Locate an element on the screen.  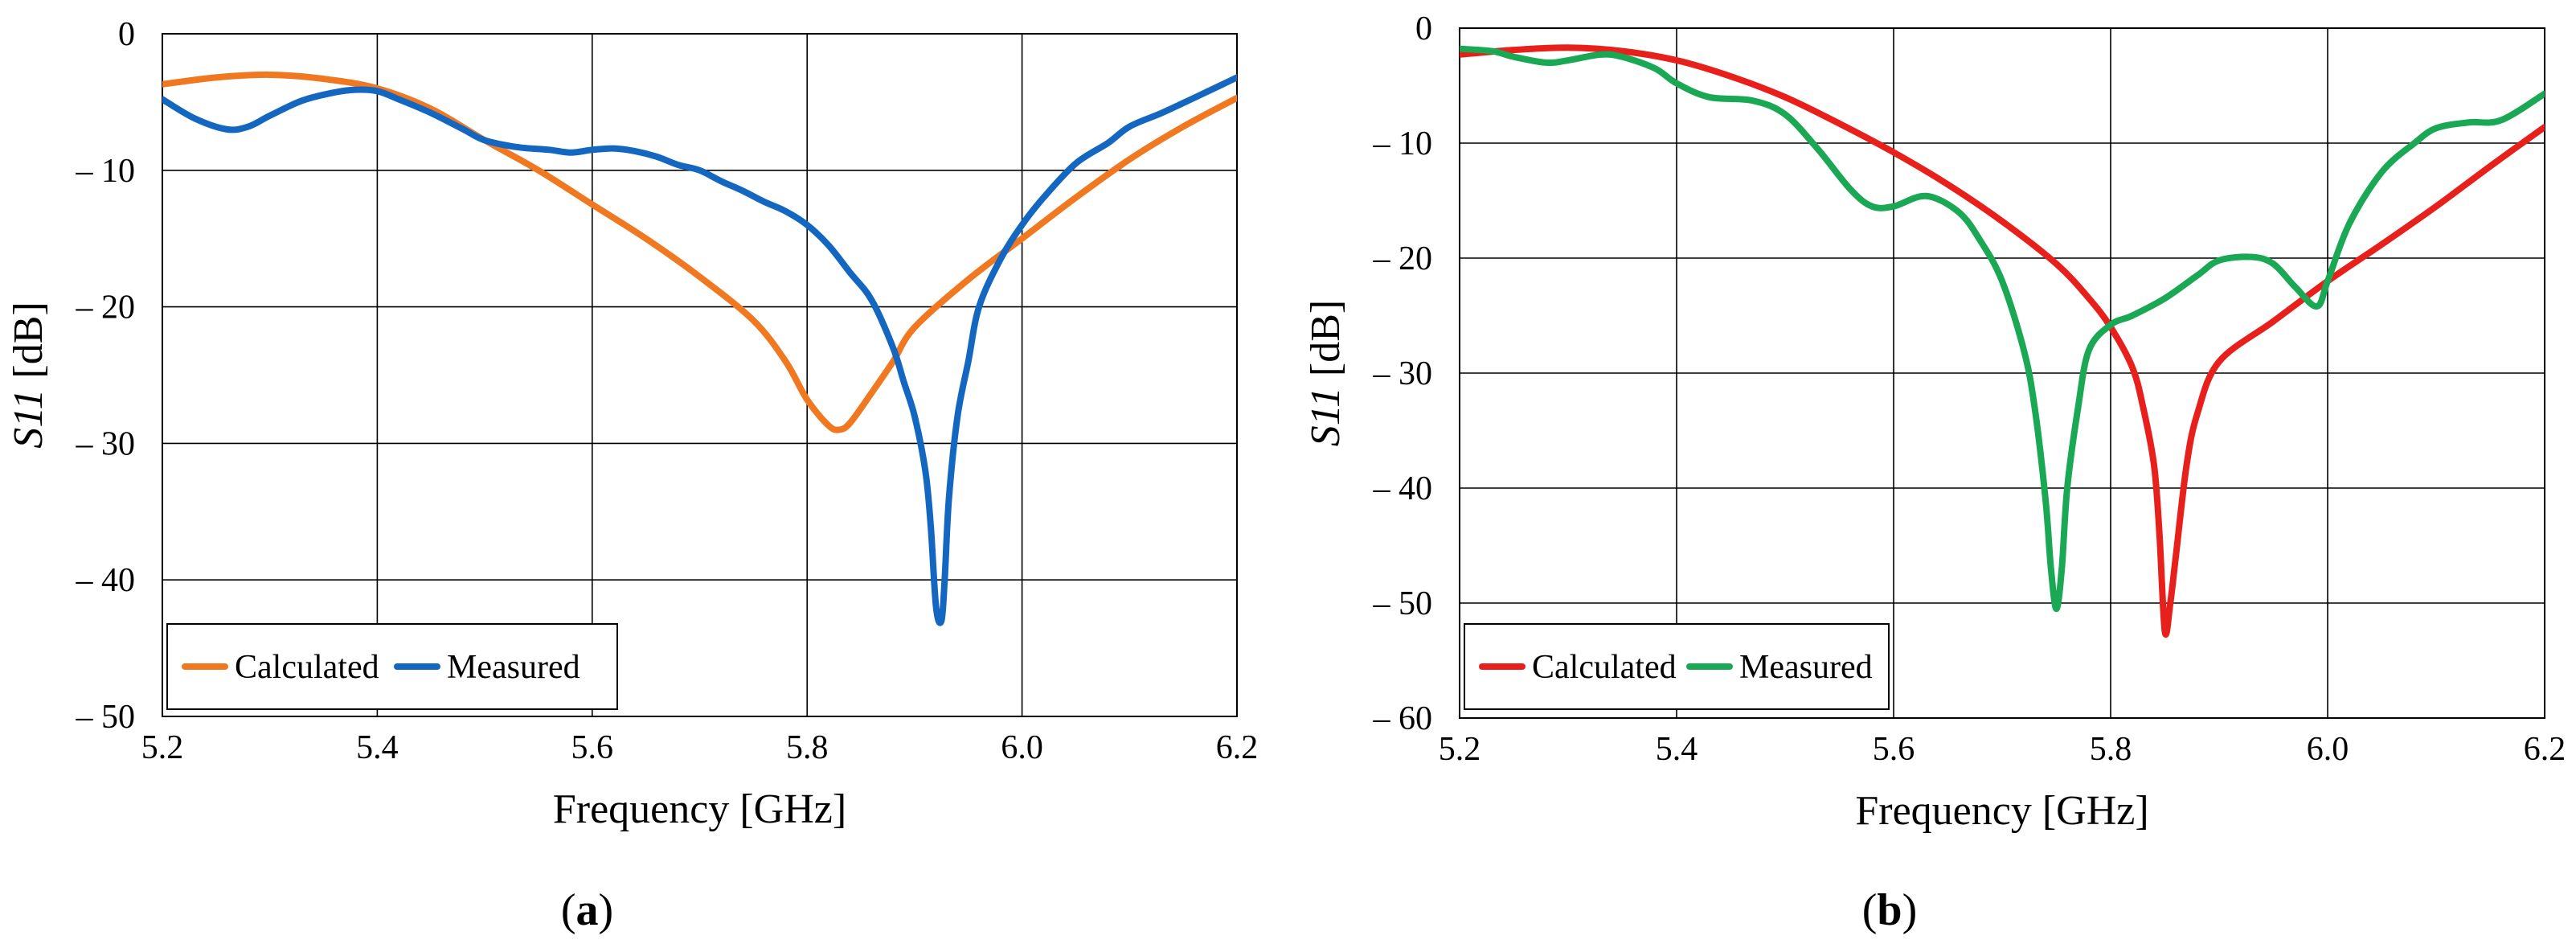
panel-letter: b is located at coordinates (1889, 910).